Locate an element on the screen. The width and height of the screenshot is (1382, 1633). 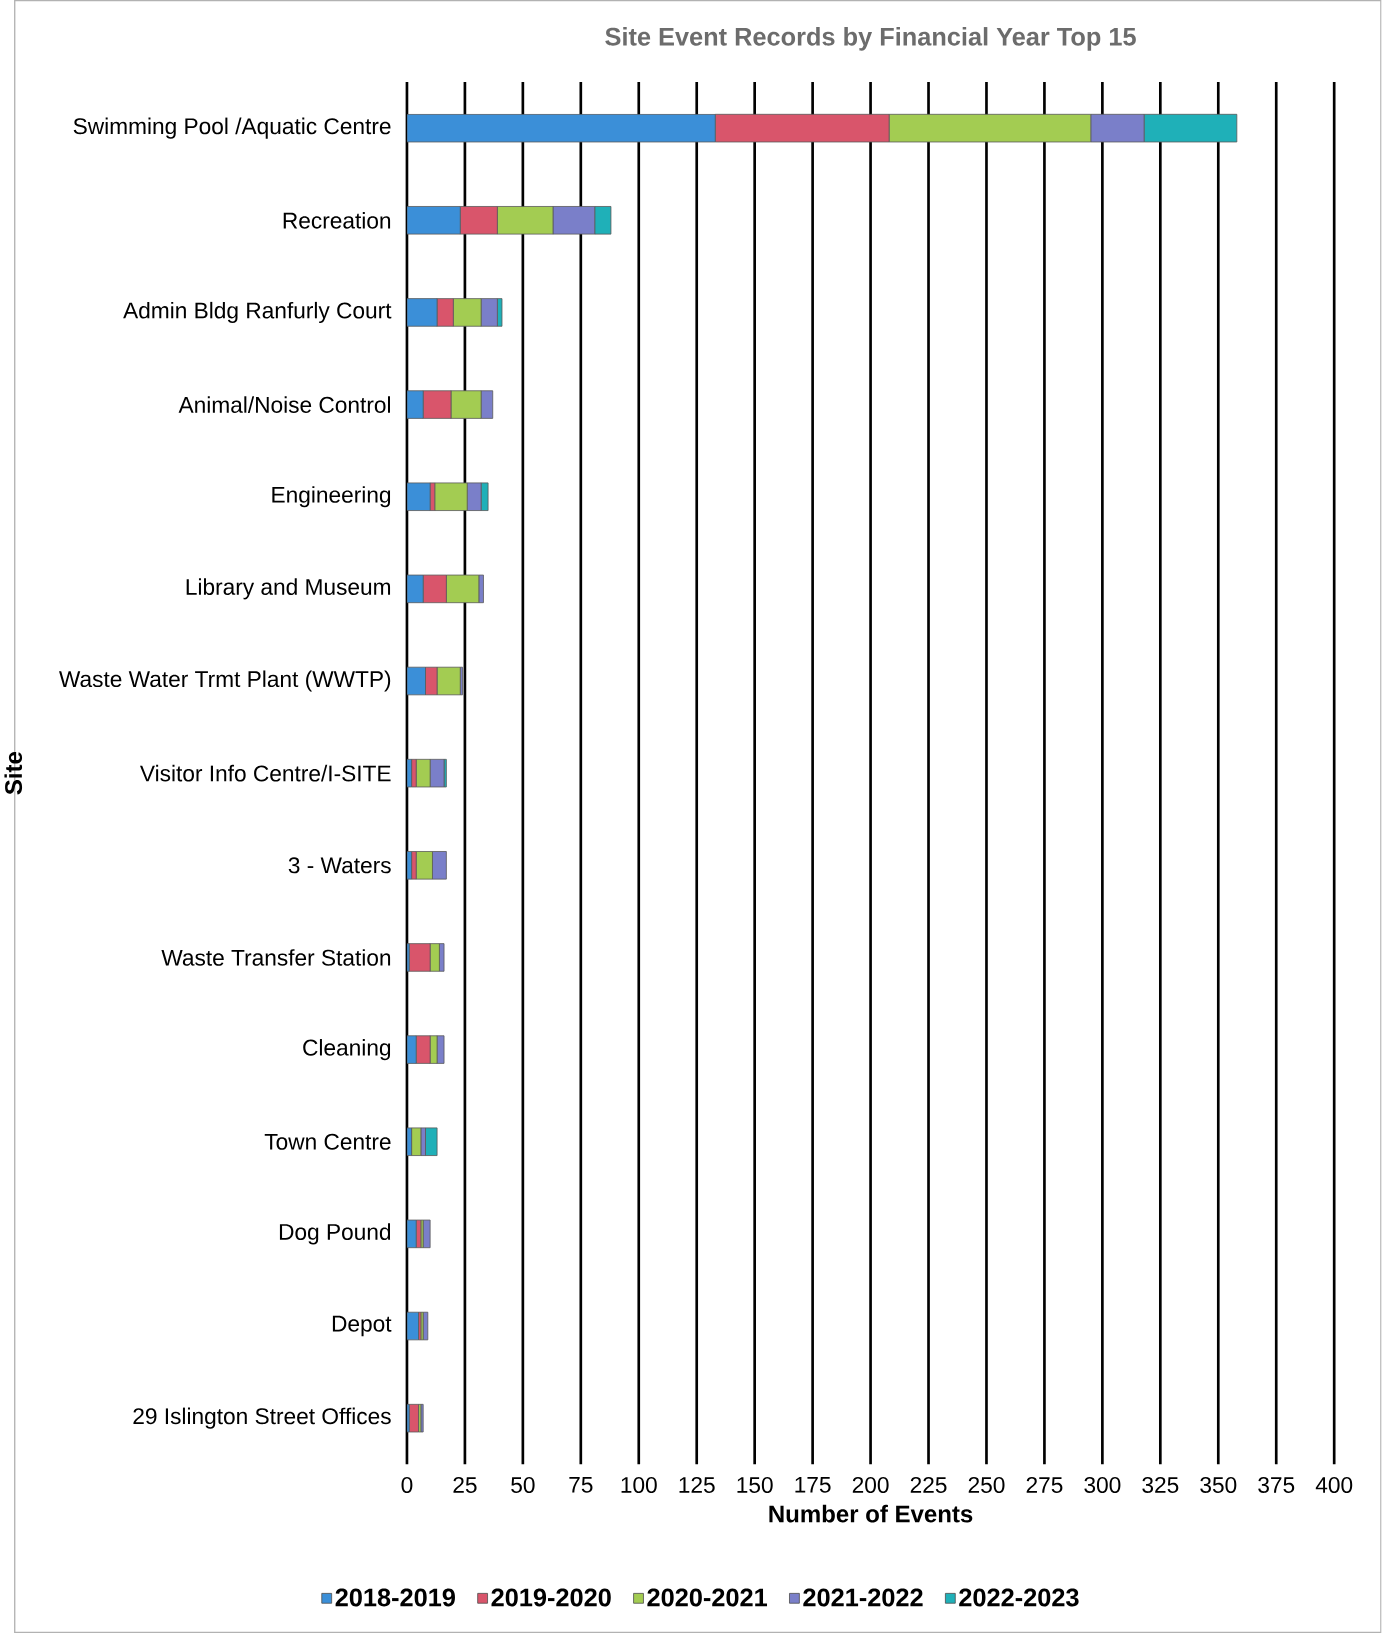
x-tick-label: 325 is located at coordinates (1160, 1485).